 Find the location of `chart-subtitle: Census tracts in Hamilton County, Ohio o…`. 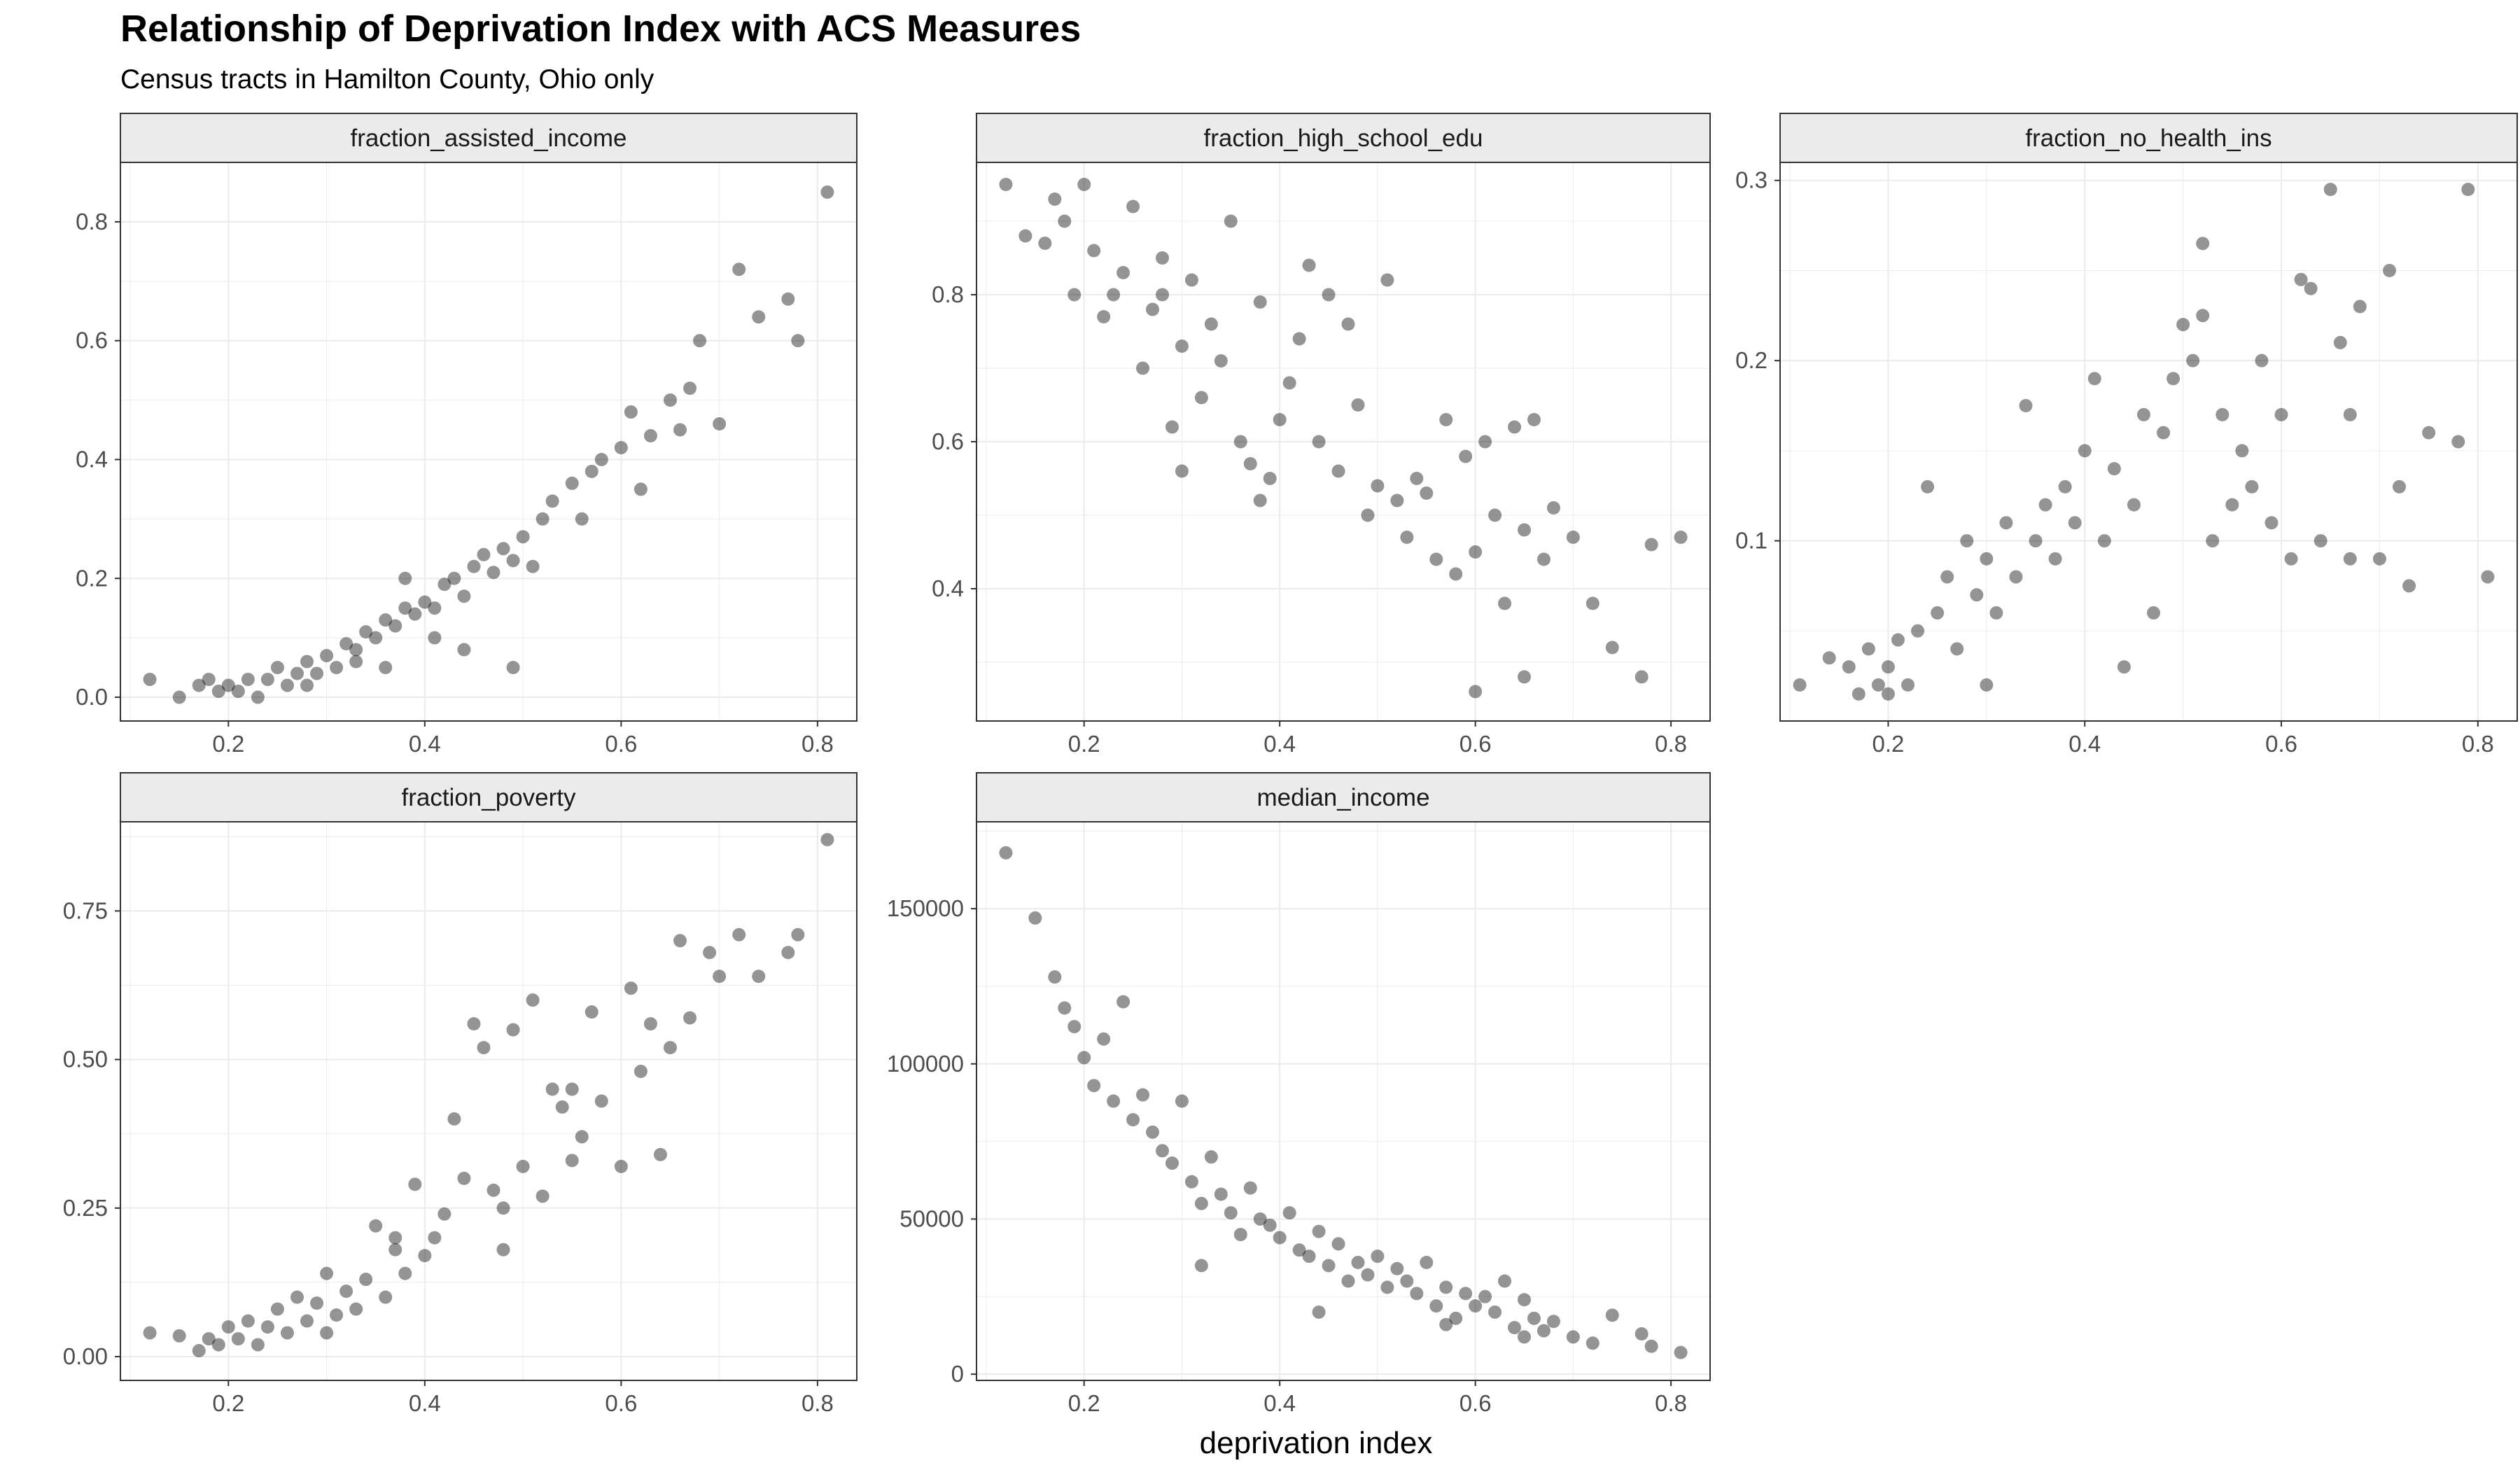

chart-subtitle: Census tracts in Hamilton County, Ohio o… is located at coordinates (387, 79).